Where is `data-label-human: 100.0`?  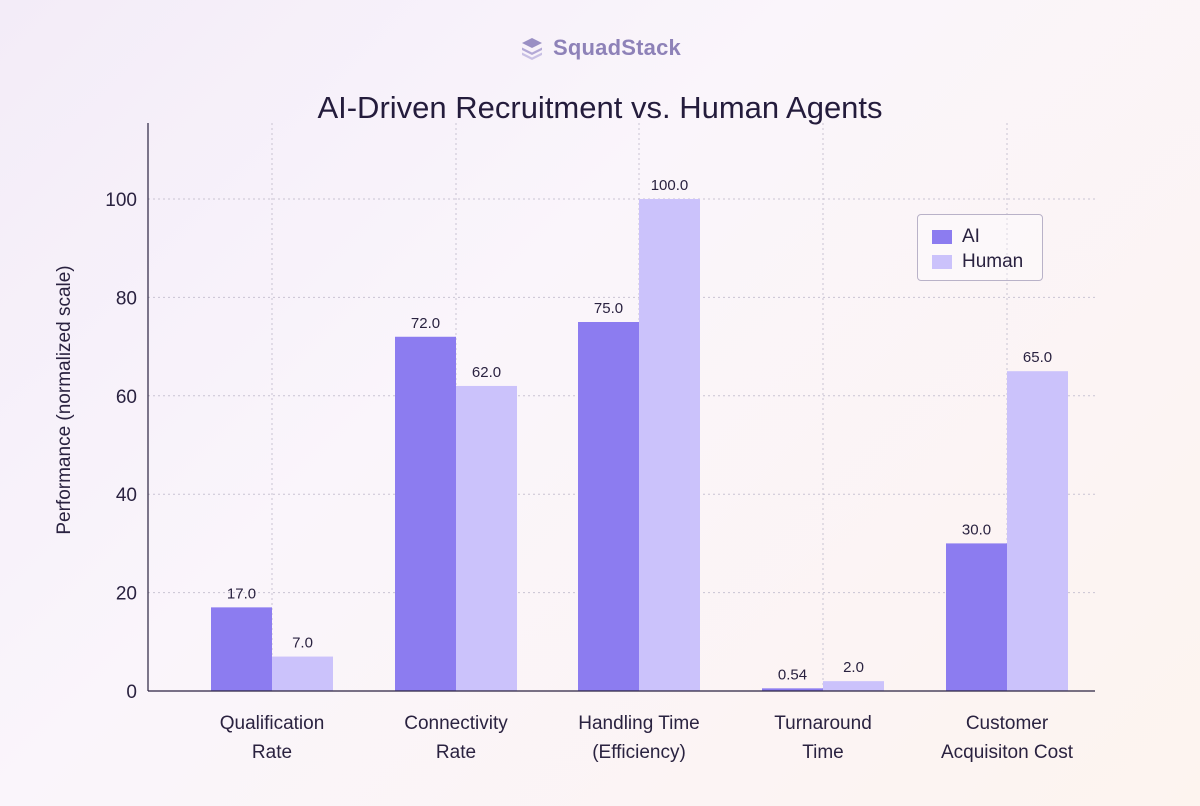 data-label-human: 100.0 is located at coordinates (670, 185).